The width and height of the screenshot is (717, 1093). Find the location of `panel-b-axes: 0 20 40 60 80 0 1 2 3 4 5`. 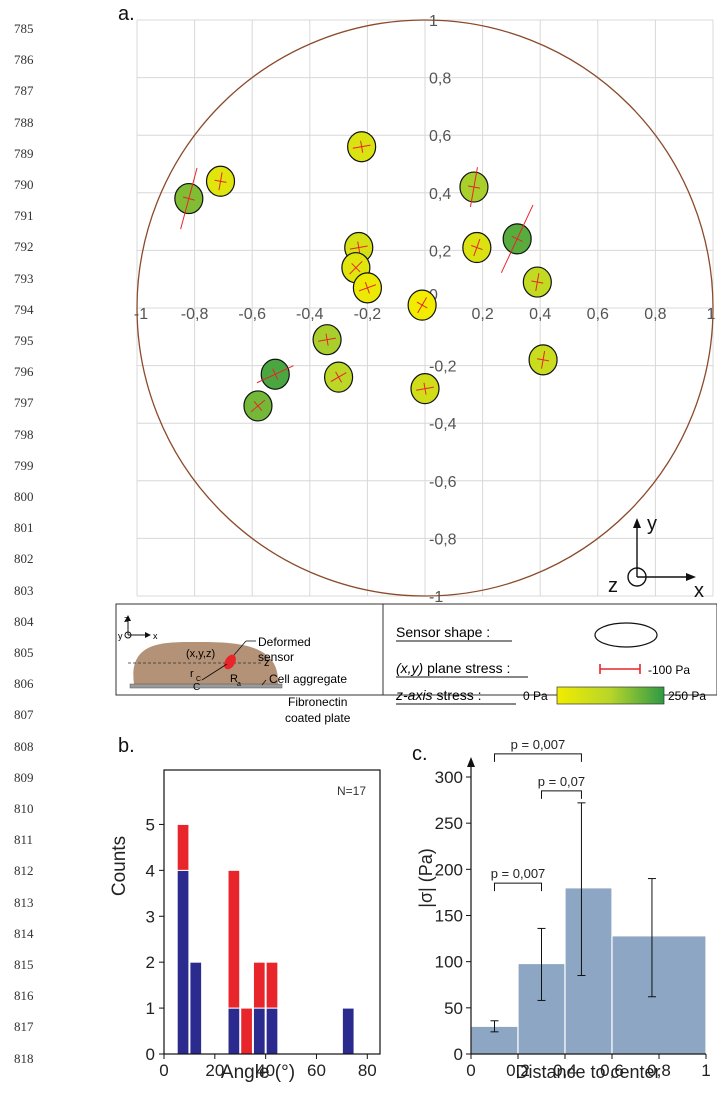

panel-b-axes: 0 20 40 60 80 0 1 2 3 4 5 is located at coordinates (263, 924).